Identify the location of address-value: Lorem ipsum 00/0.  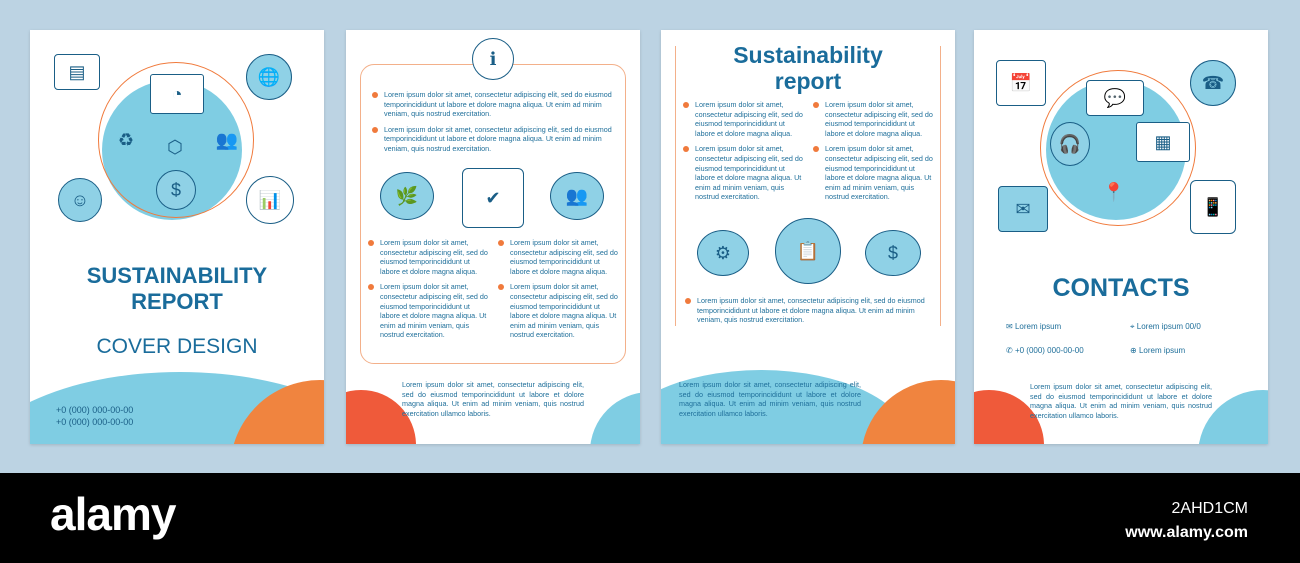
(1168, 326).